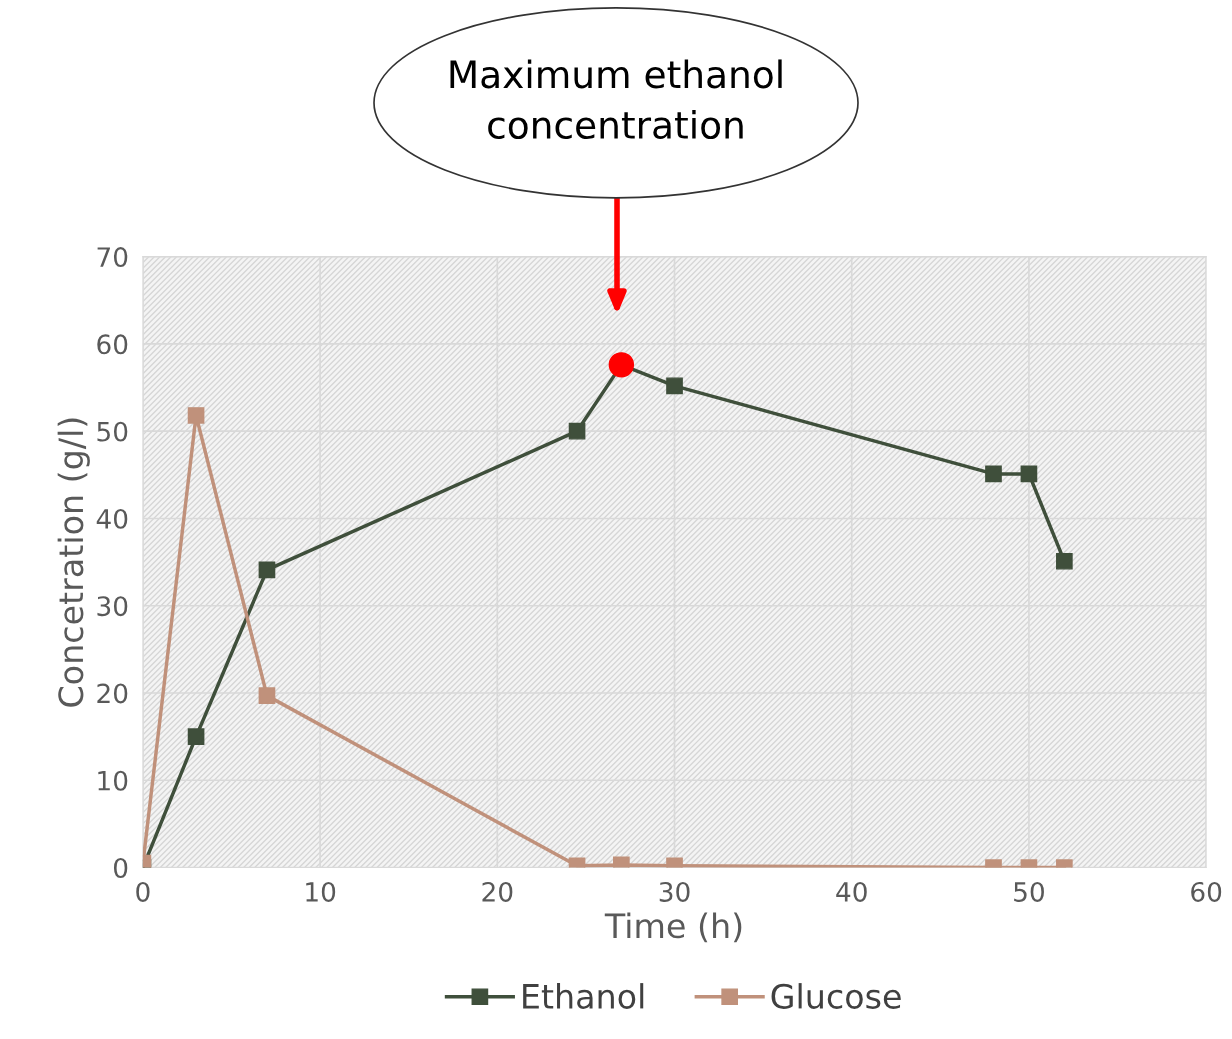  Describe the element at coordinates (851, 891) in the screenshot. I see `x-tick-label: 40` at that location.